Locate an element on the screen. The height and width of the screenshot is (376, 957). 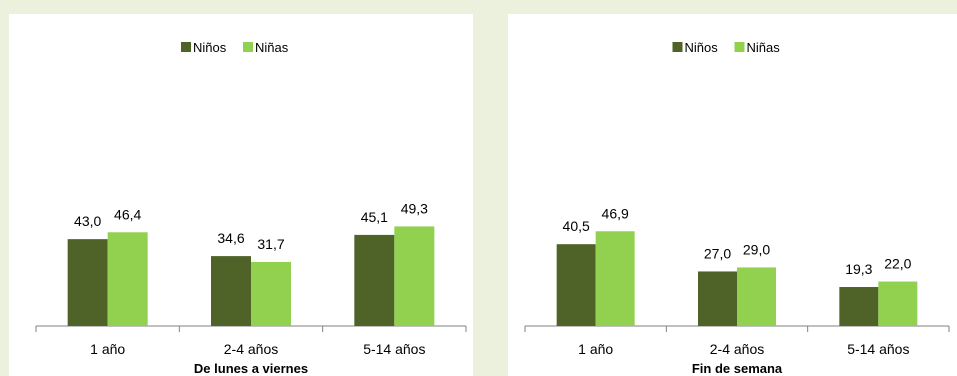
data-label: 22,0 is located at coordinates (897, 264).